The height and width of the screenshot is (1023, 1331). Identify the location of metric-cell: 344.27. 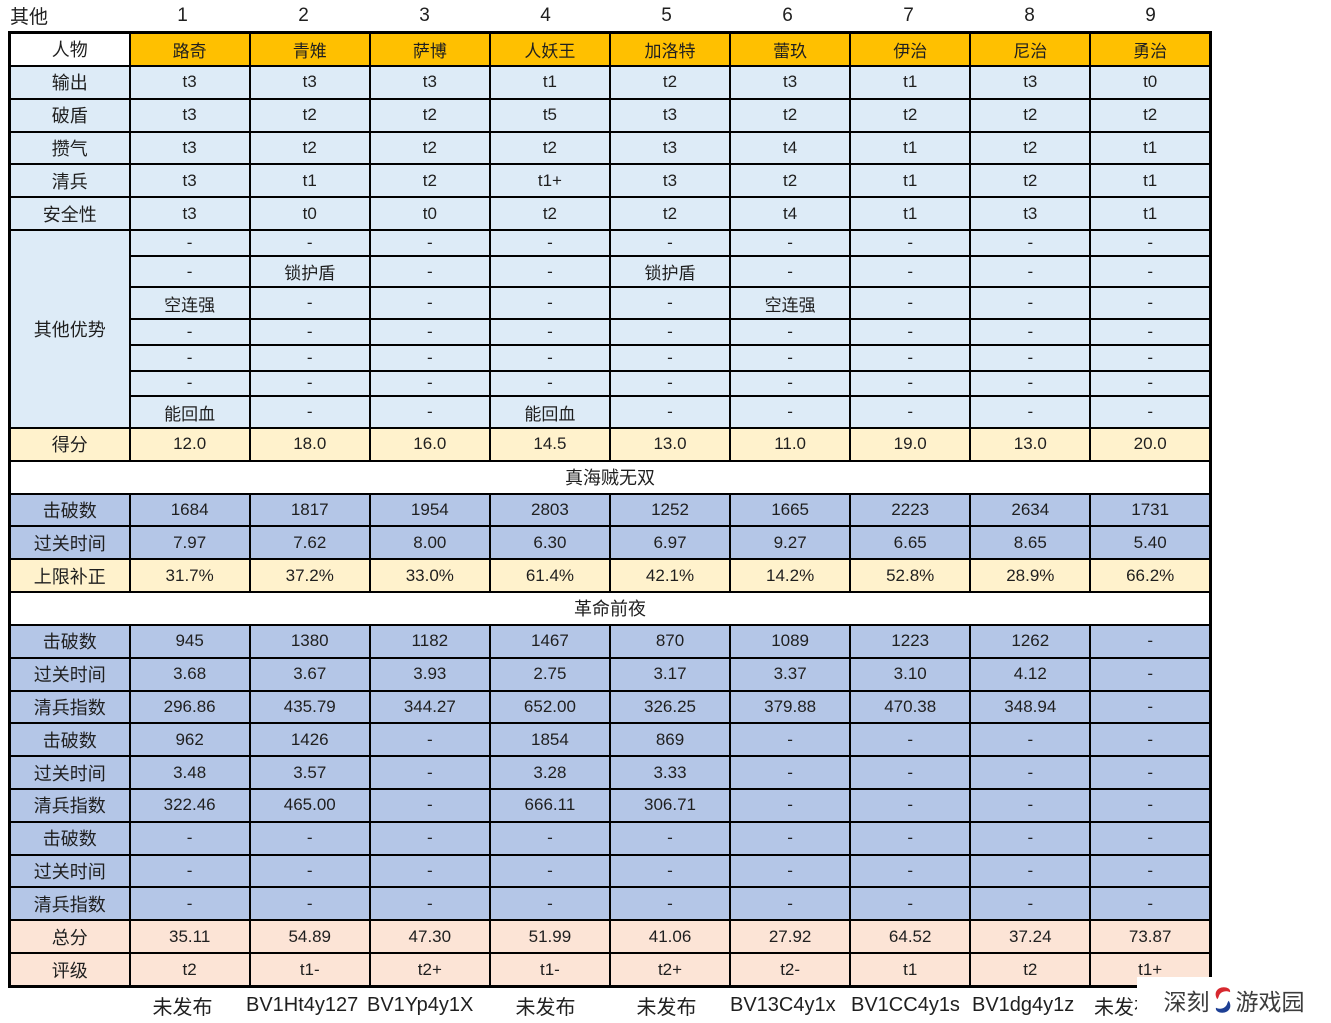
(429, 707).